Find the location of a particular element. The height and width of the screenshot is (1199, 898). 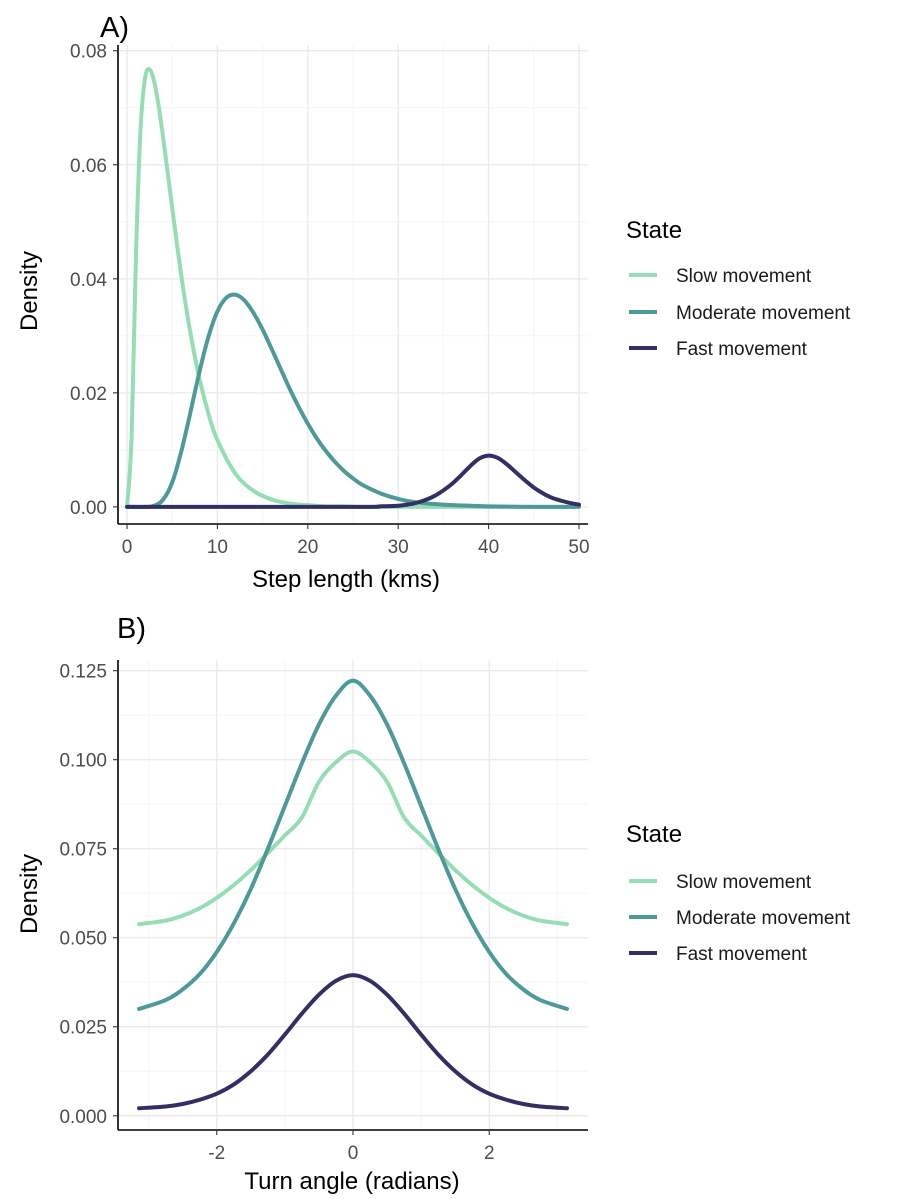

panel-b-legend-label-slow: Slow movement is located at coordinates (744, 882).